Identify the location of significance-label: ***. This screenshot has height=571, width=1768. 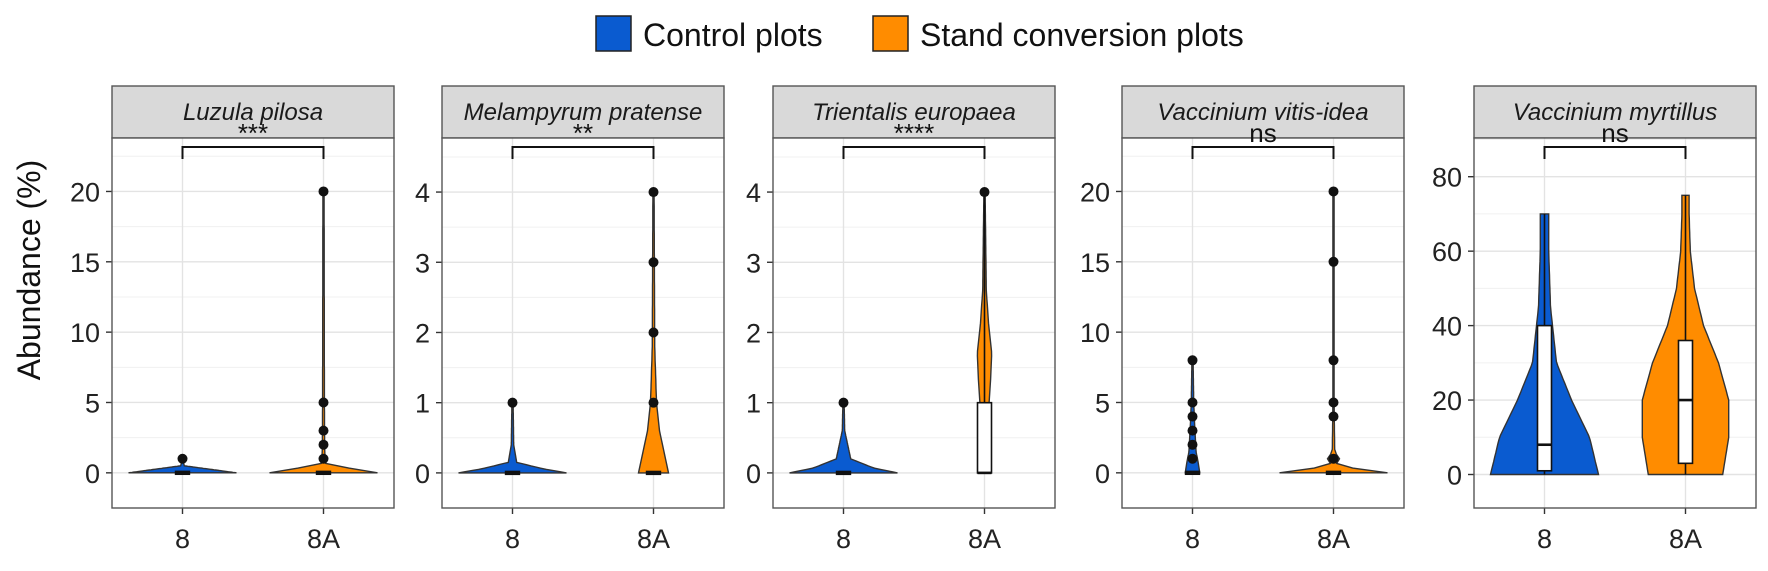
(253, 133).